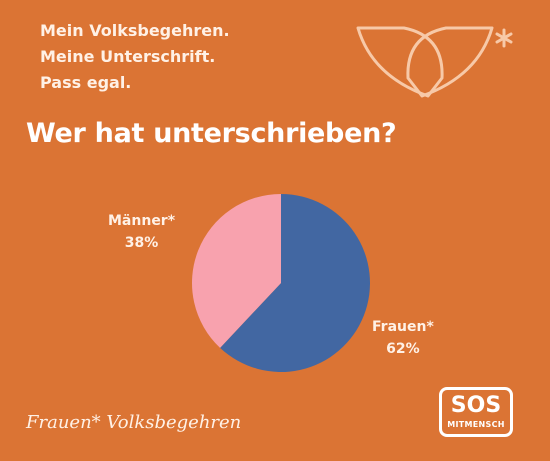 This screenshot has width=550, height=461. What do you see at coordinates (134, 422) in the screenshot?
I see `brand-logo-text: Frauen* Volksbegehren` at bounding box center [134, 422].